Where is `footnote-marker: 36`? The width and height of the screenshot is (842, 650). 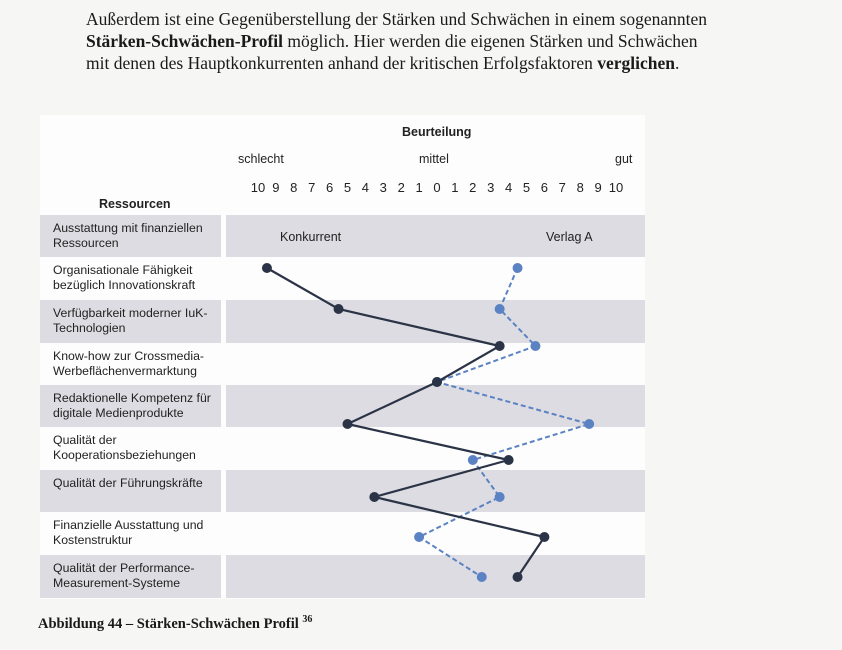
footnote-marker: 36 is located at coordinates (307, 619).